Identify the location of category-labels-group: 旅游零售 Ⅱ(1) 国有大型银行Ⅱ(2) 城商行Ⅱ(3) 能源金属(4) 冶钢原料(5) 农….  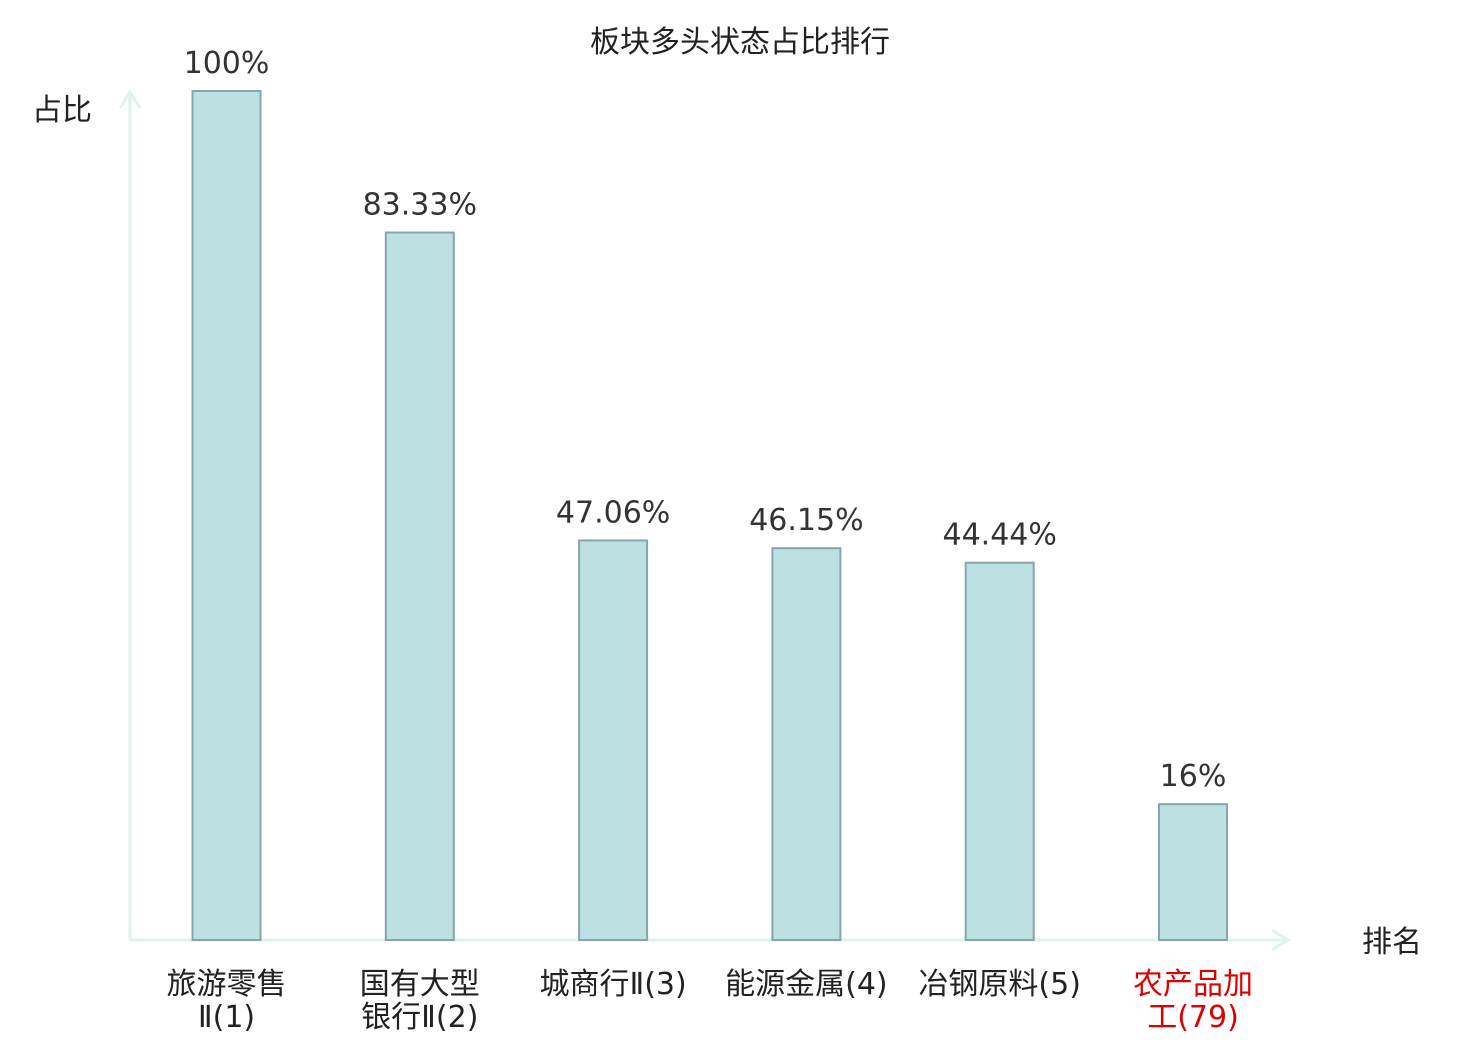
(710, 1001).